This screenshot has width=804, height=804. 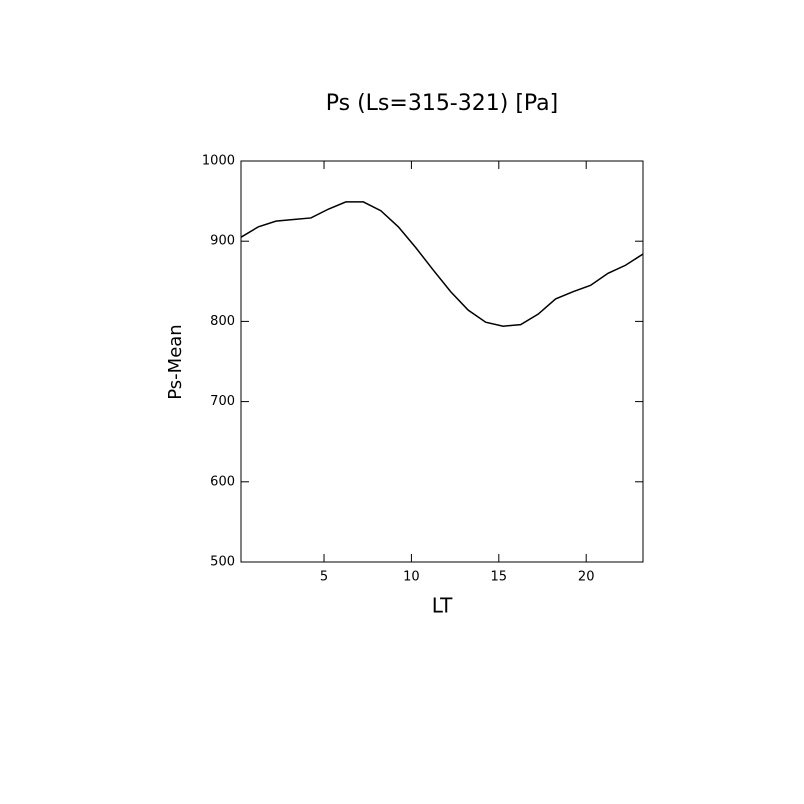 What do you see at coordinates (222, 241) in the screenshot?
I see `y-tick-label: 900` at bounding box center [222, 241].